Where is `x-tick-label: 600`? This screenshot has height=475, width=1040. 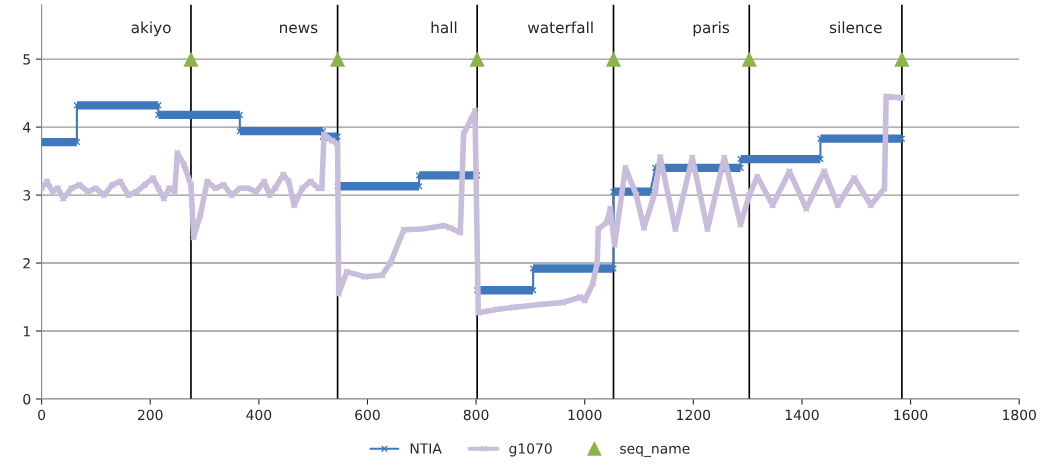 x-tick-label: 600 is located at coordinates (367, 415).